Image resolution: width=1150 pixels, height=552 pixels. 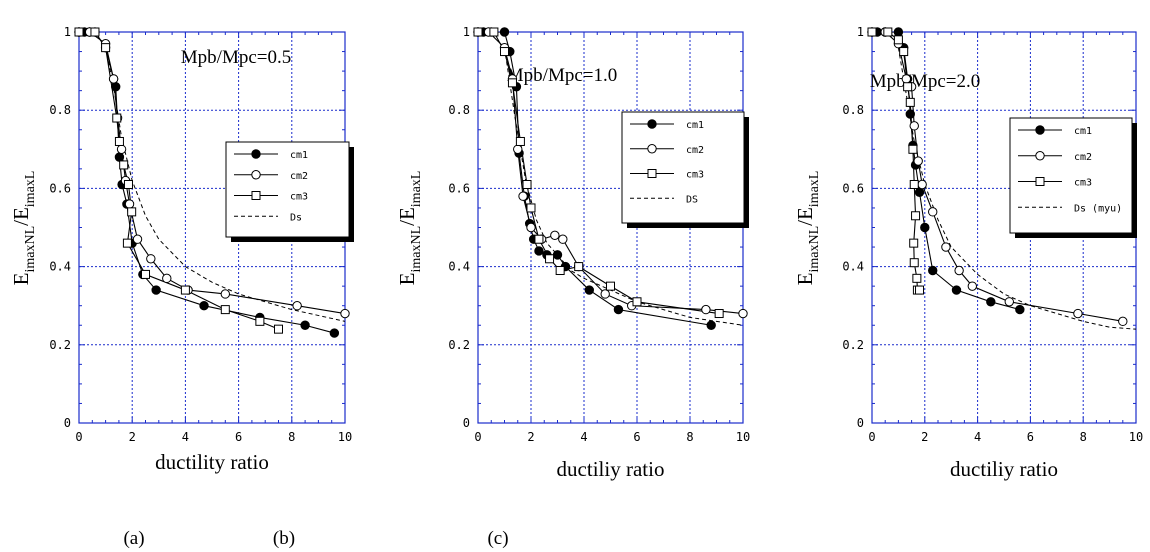 What do you see at coordinates (133, 538) in the screenshot?
I see `caption-0: (a)` at bounding box center [133, 538].